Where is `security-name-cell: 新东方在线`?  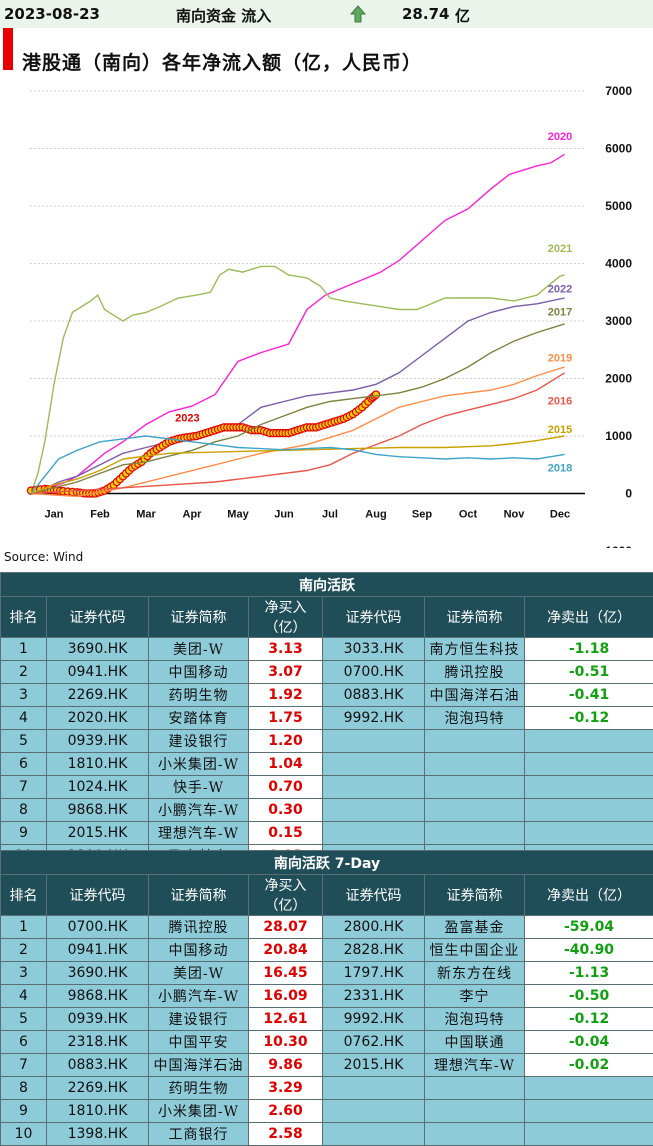
security-name-cell: 新东方在线 is located at coordinates (475, 973).